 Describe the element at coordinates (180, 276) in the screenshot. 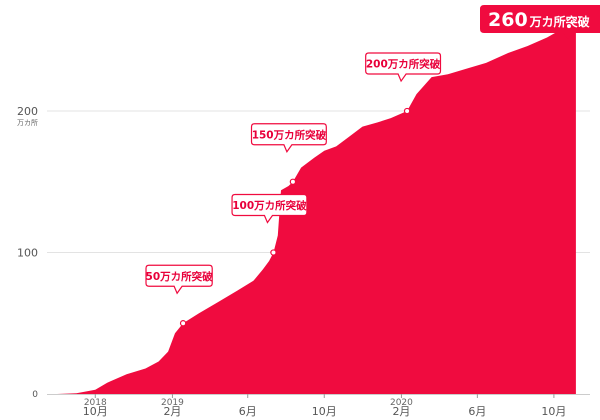

I see `callout-label: 50万カ所突破` at that location.